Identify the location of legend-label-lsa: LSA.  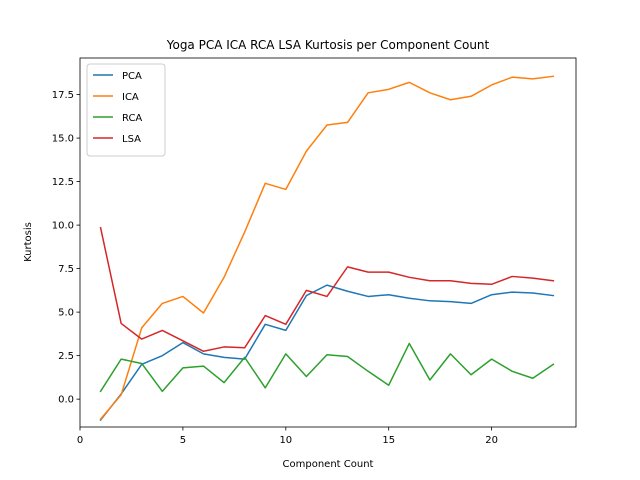
(131, 139).